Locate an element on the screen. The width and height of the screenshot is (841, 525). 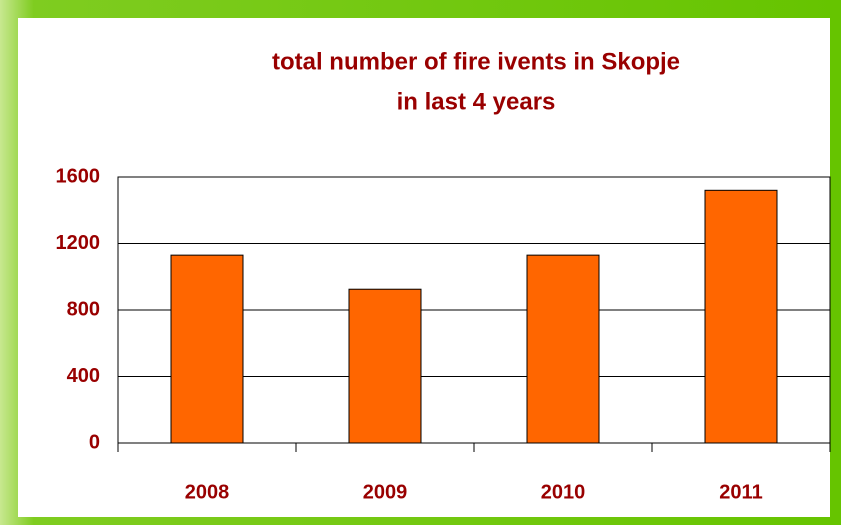
x-tick-label: 2008 is located at coordinates (207, 492).